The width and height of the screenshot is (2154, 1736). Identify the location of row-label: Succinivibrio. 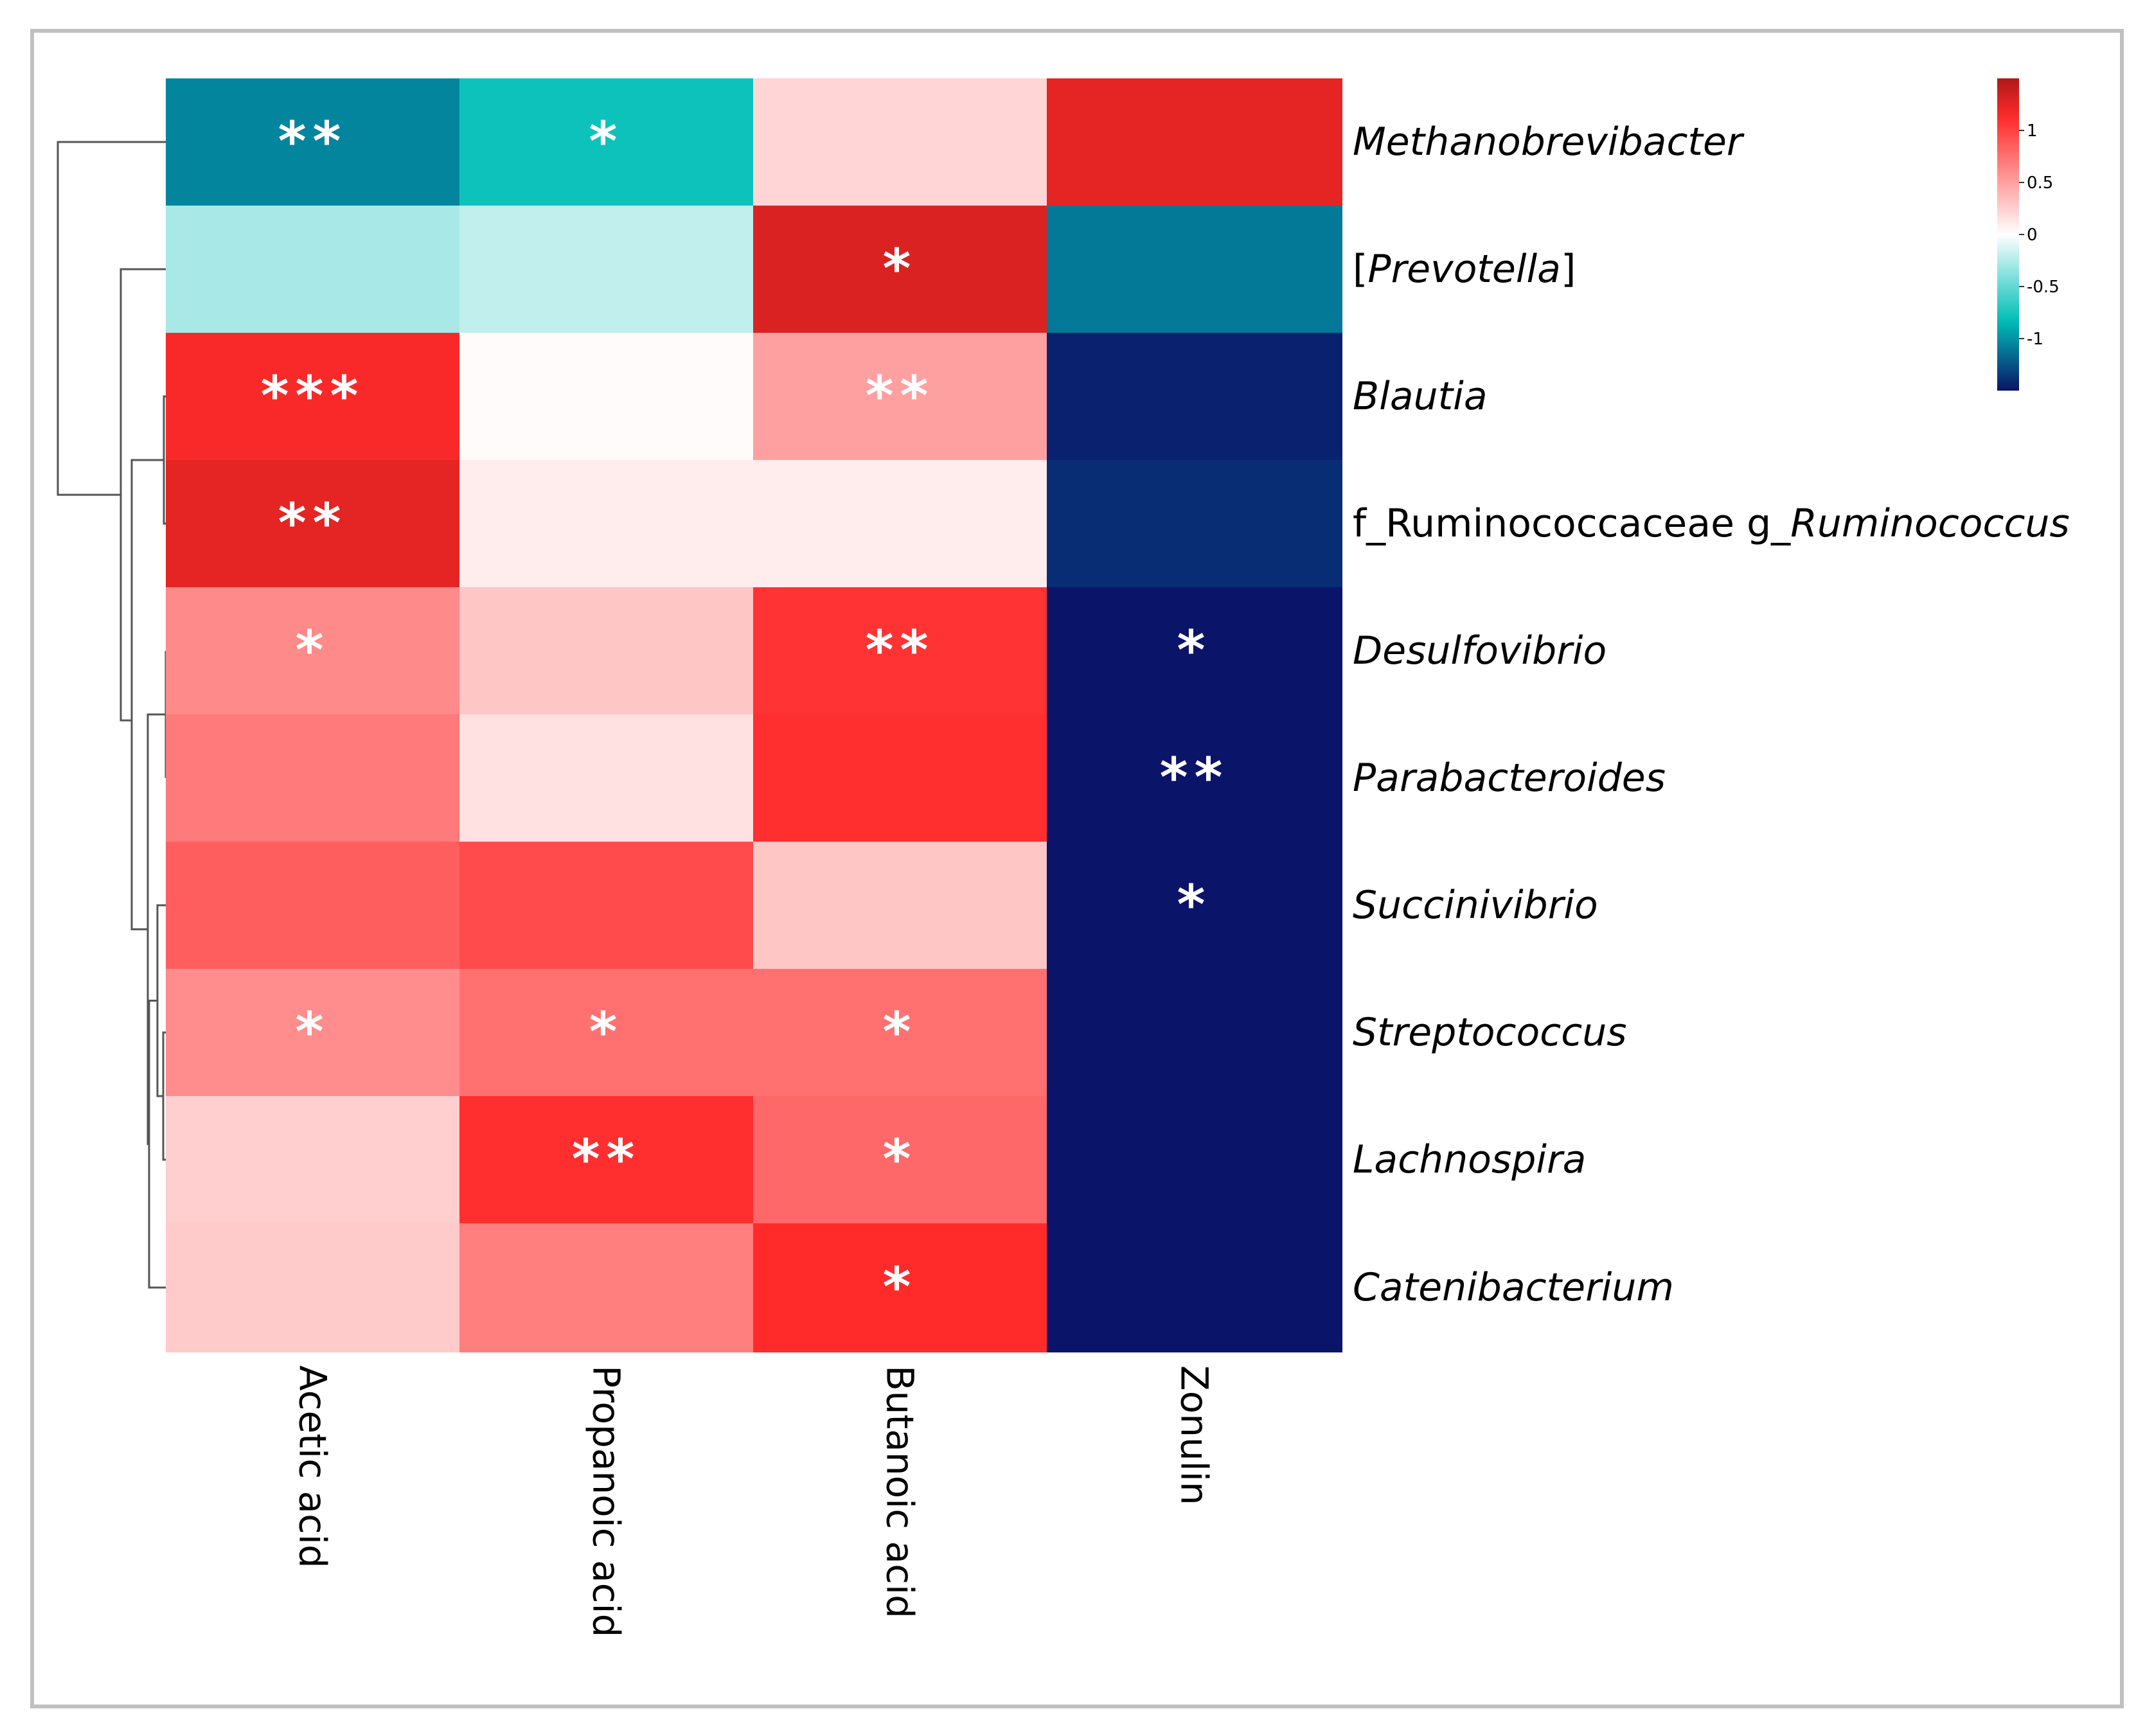
(1475, 905).